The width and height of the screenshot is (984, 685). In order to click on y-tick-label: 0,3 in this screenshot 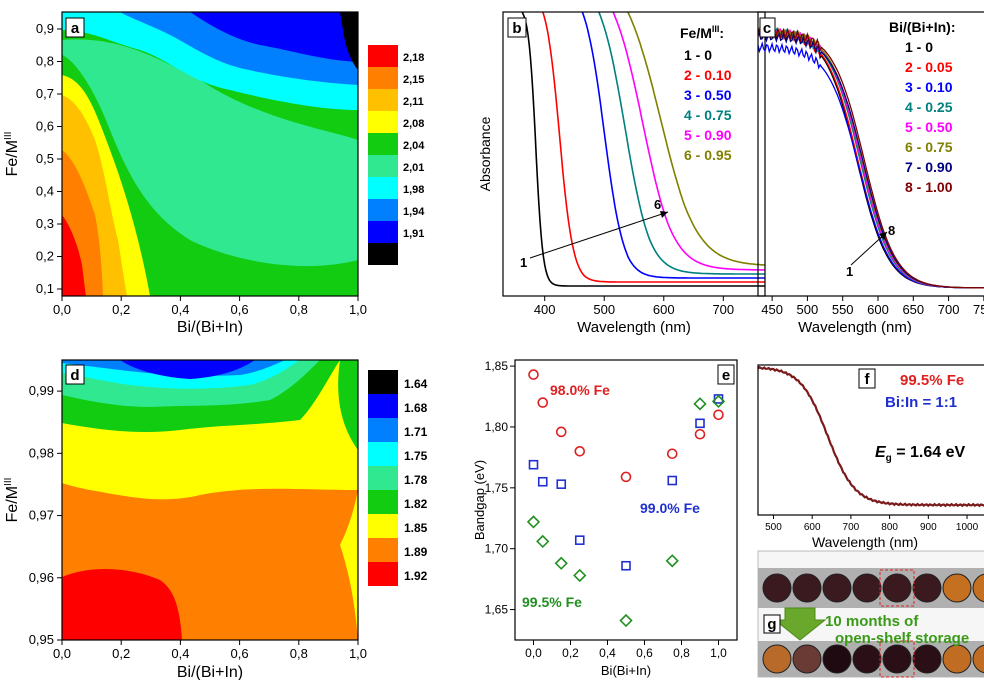, I will do `click(45, 223)`.